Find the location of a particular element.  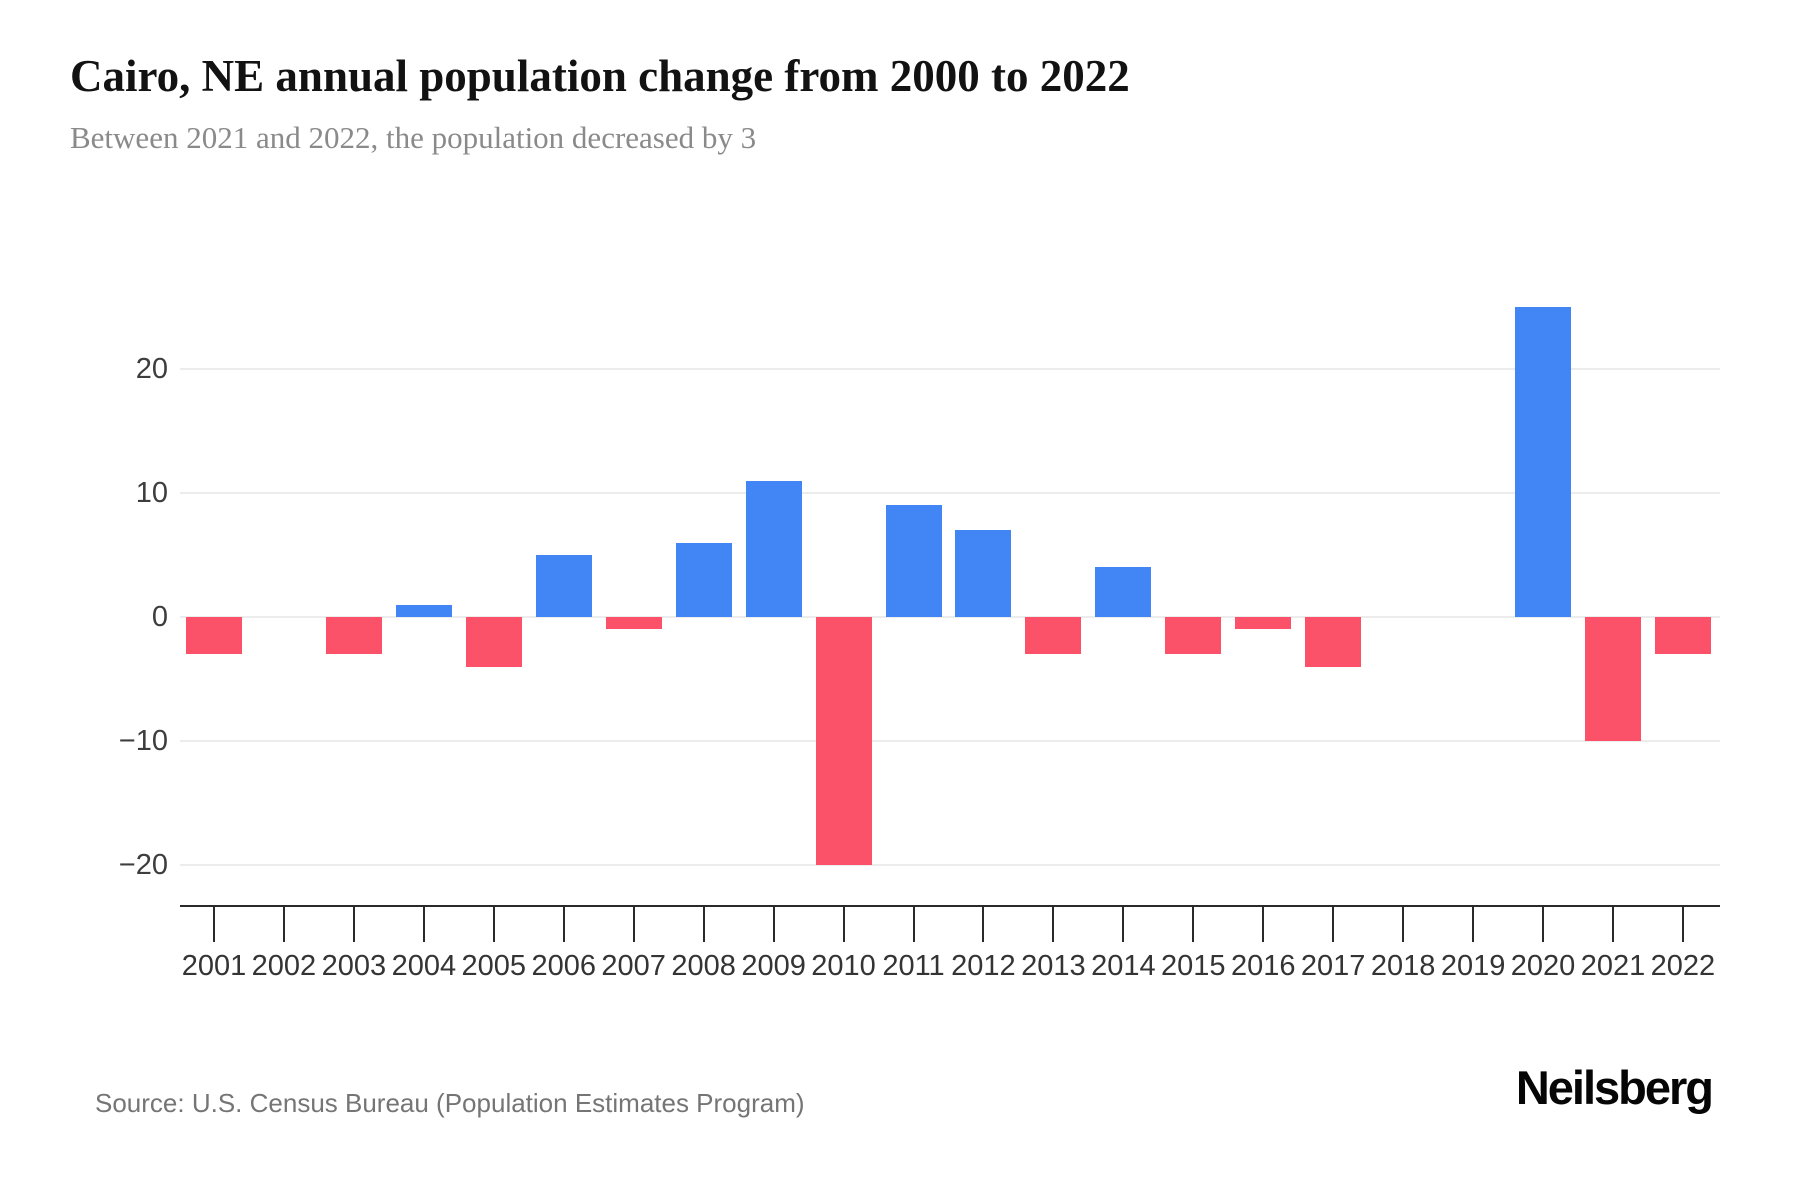

bar-2017 is located at coordinates (1333, 642).